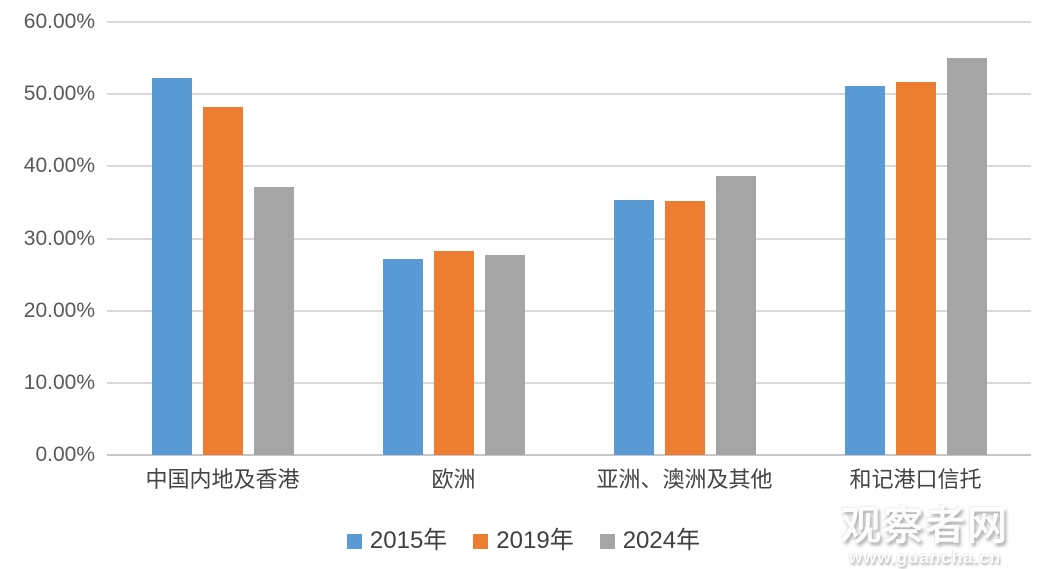 Image resolution: width=1047 pixels, height=569 pixels. Describe the element at coordinates (661, 540) in the screenshot. I see `legend-label-2024年: 2024年` at that location.